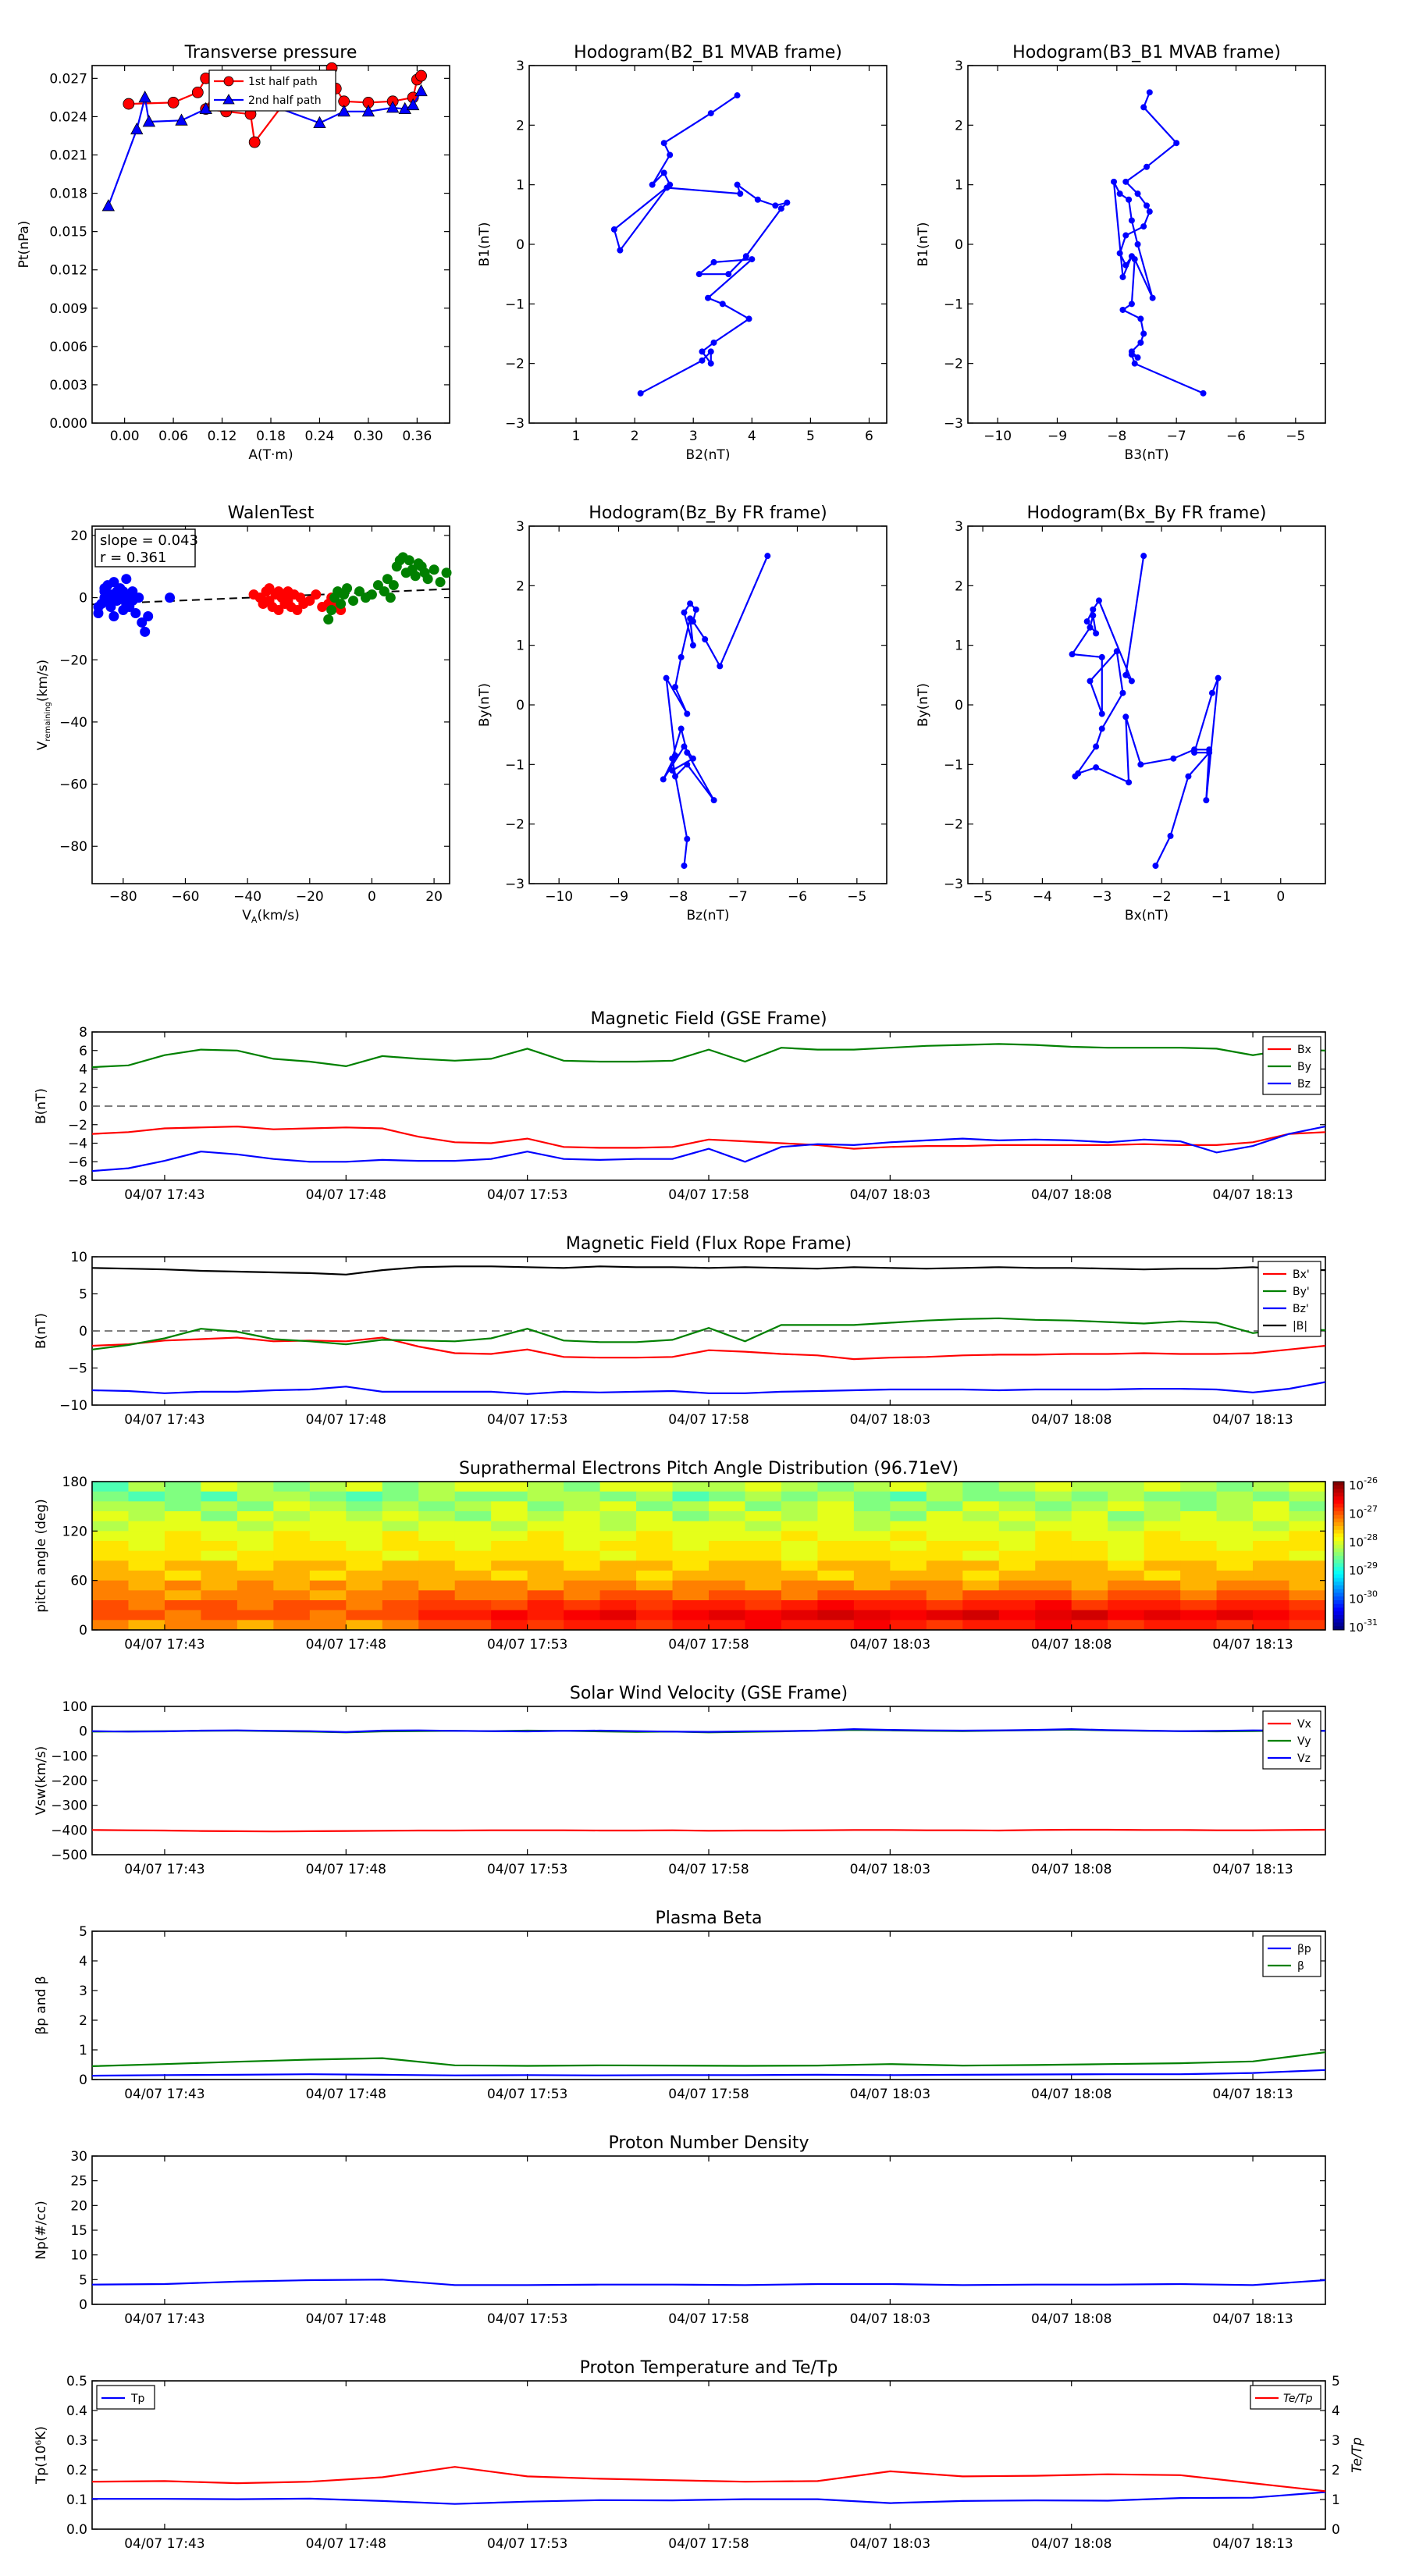 The height and width of the screenshot is (2576, 1405). I want to click on x-tick-label: −10, so click(998, 436).